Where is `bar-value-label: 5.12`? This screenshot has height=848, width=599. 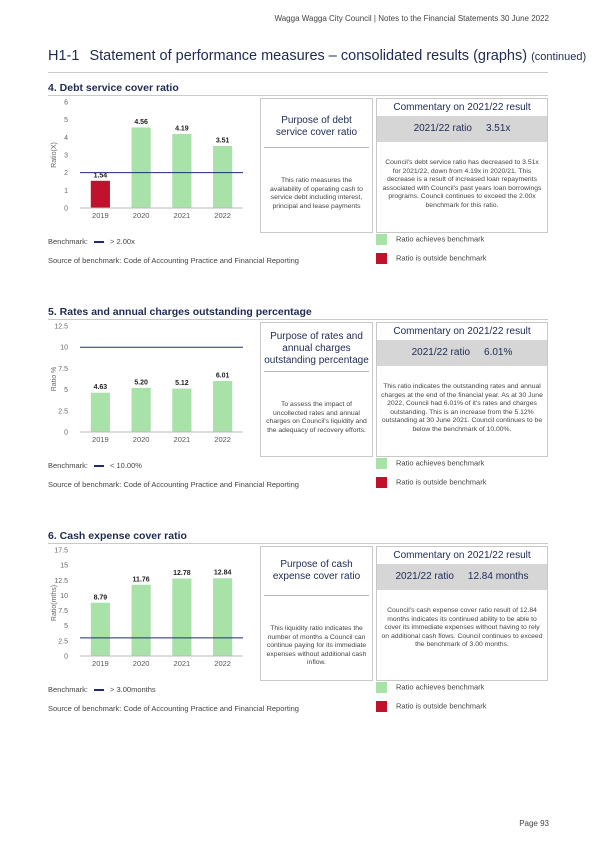 bar-value-label: 5.12 is located at coordinates (182, 383).